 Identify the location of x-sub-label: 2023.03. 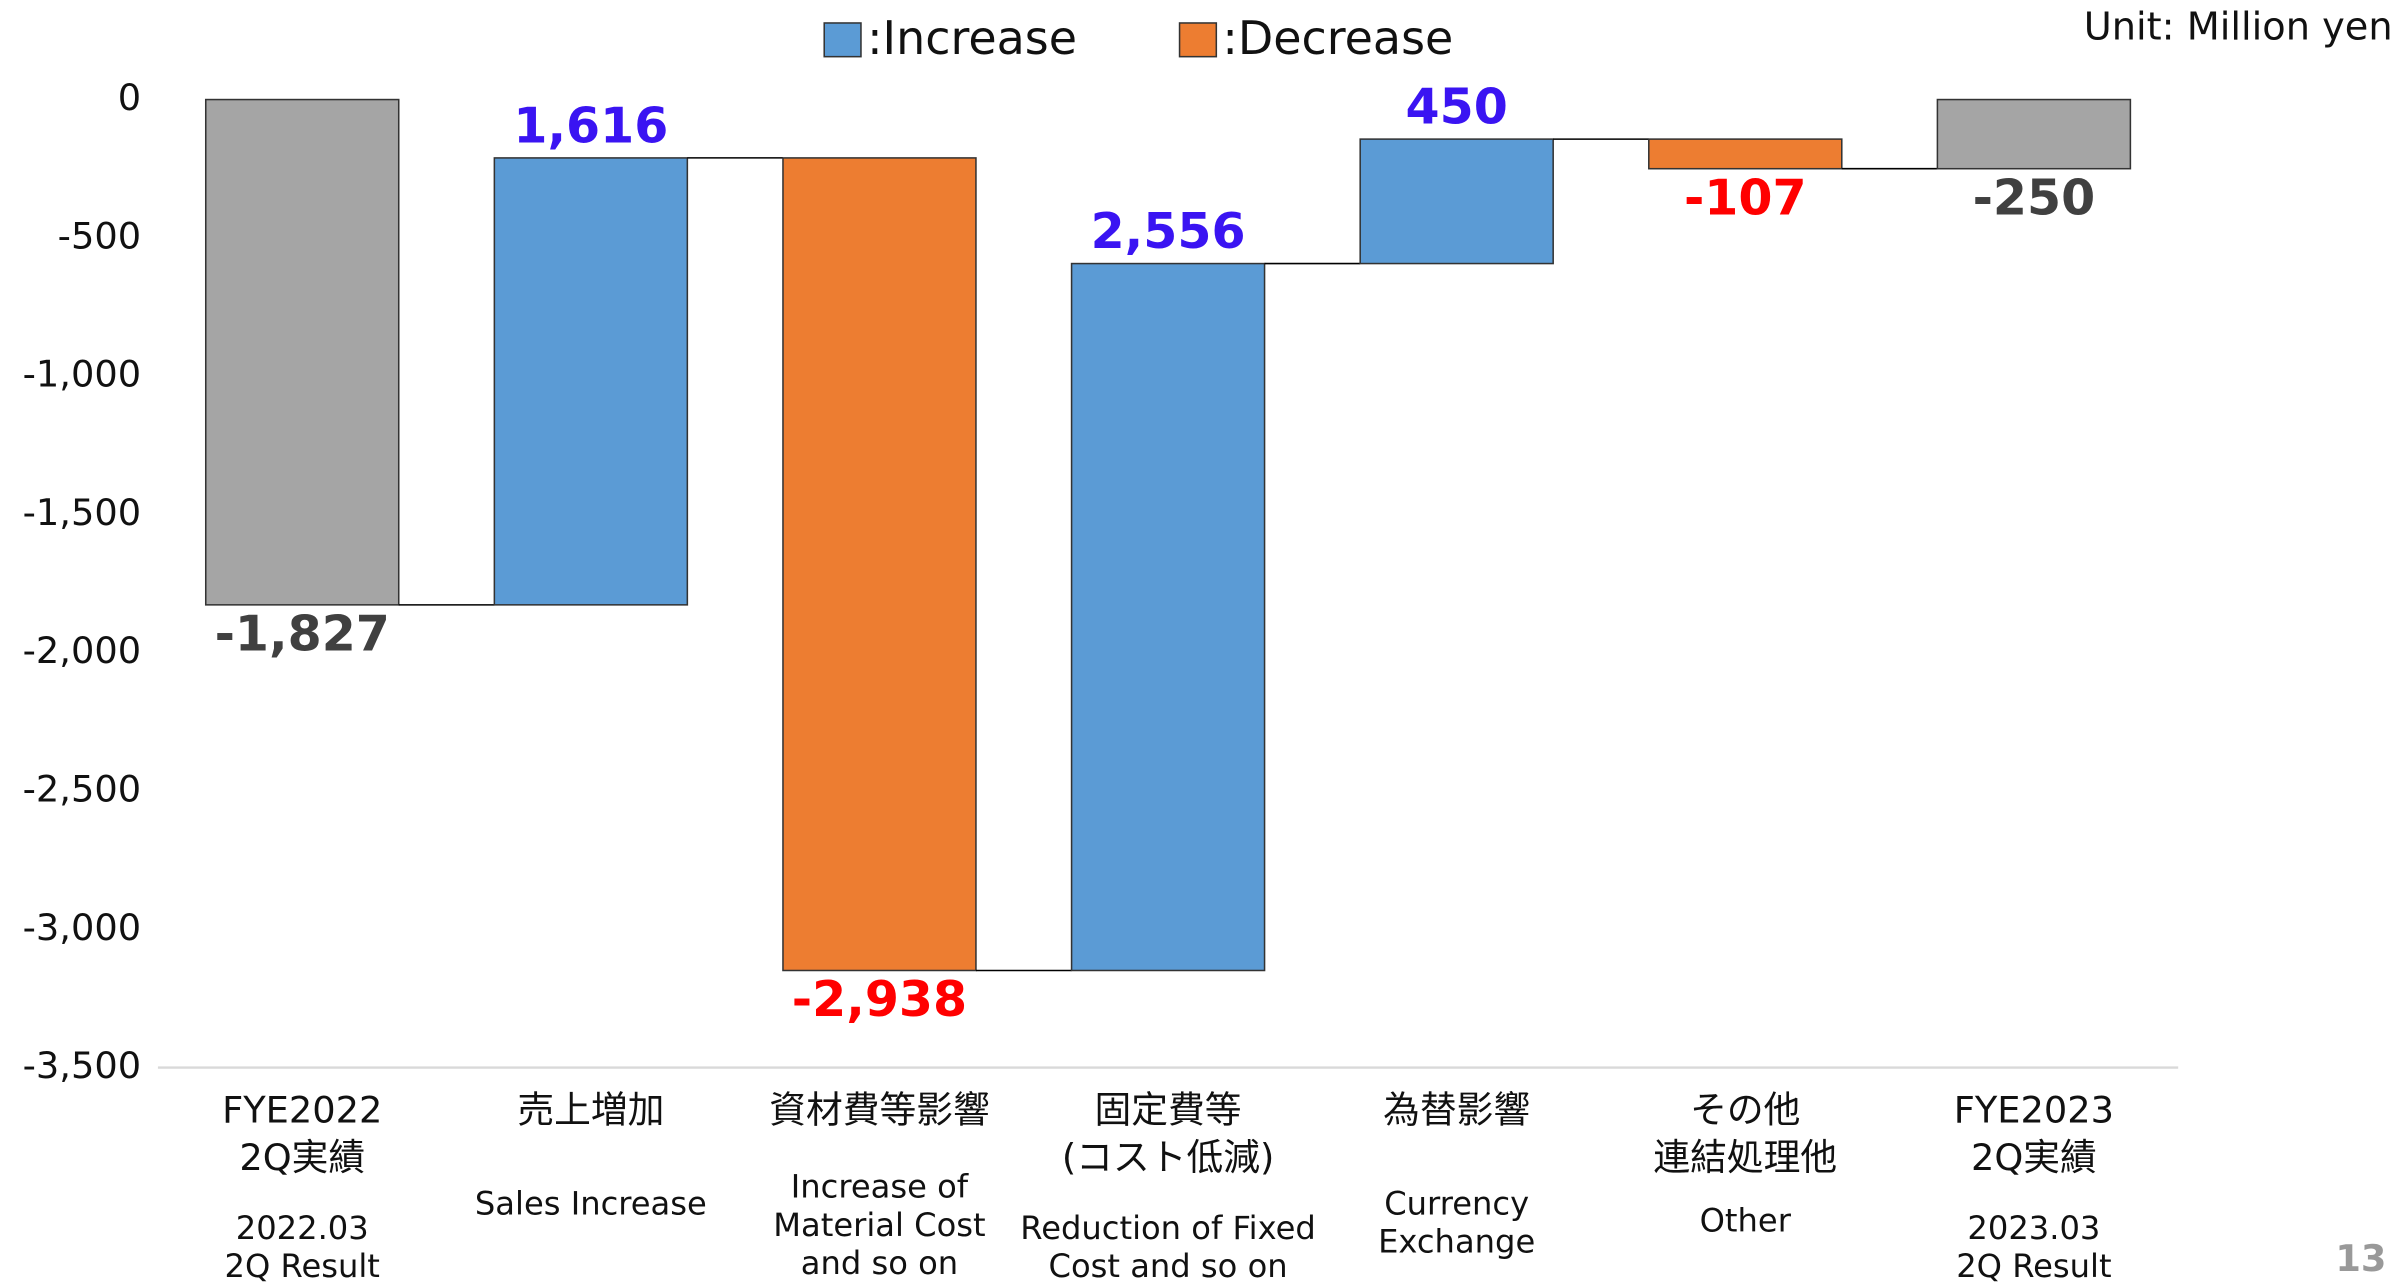
(2033, 1228).